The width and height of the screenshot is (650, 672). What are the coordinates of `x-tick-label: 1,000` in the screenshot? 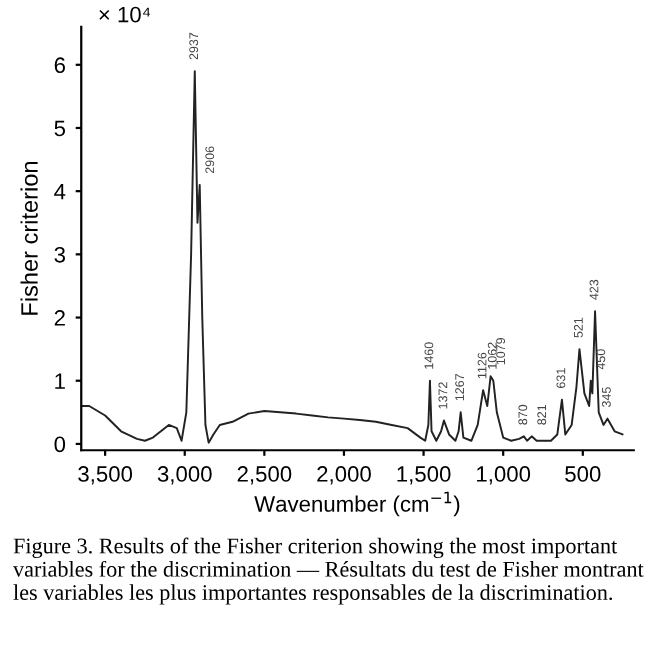 It's located at (504, 475).